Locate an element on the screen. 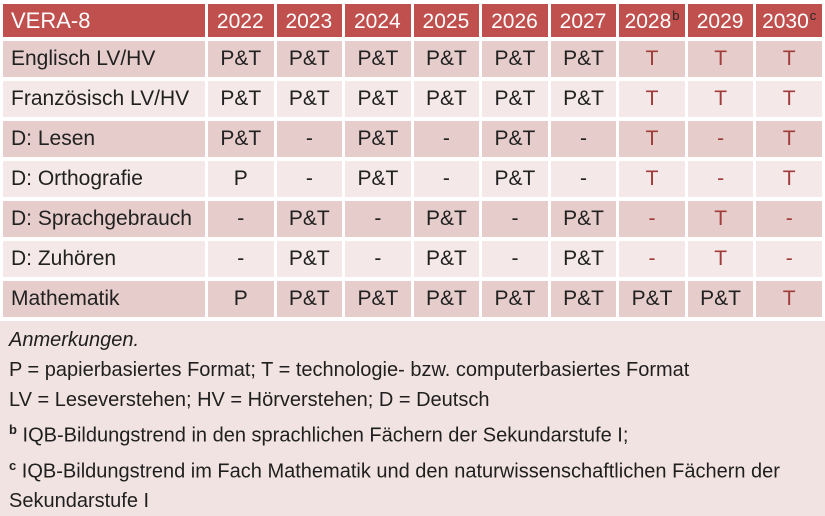 The height and width of the screenshot is (516, 825). footnote-marker-c: c is located at coordinates (813, 15).